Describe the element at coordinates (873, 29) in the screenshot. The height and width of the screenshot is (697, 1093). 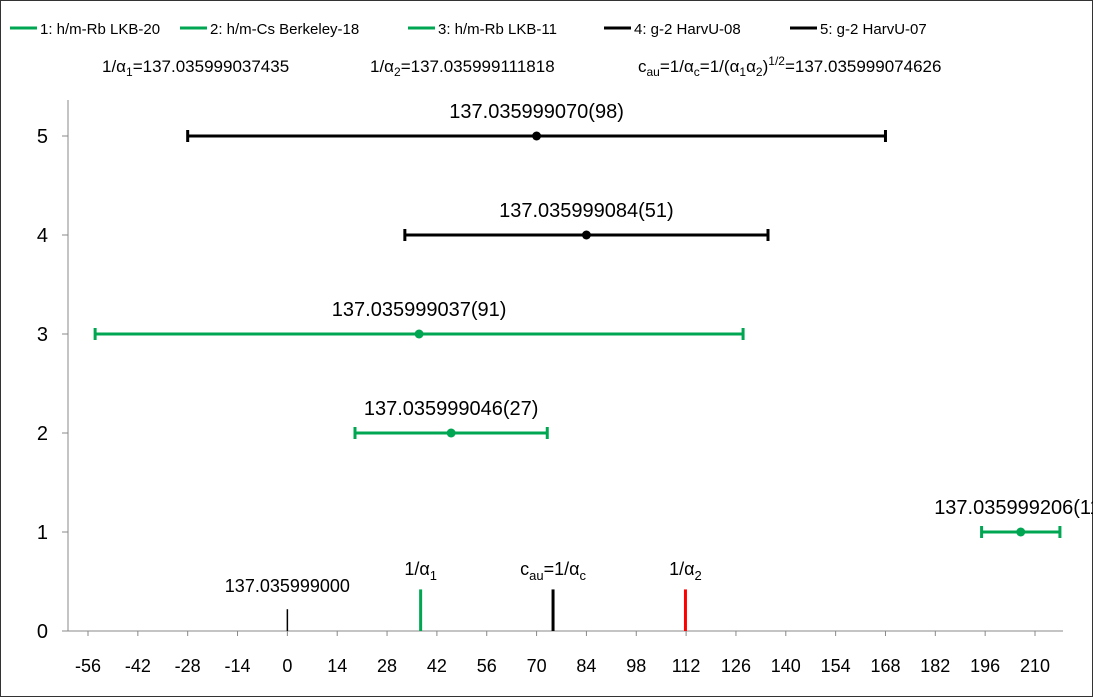
I see `legend-label-5: 5: g-2 HarvU-07` at that location.